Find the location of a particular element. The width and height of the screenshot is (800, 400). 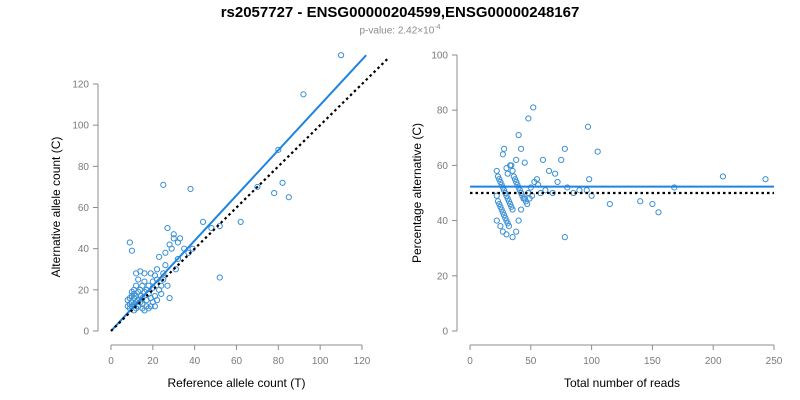

x-axis-label: Total number of reads is located at coordinates (622, 383).